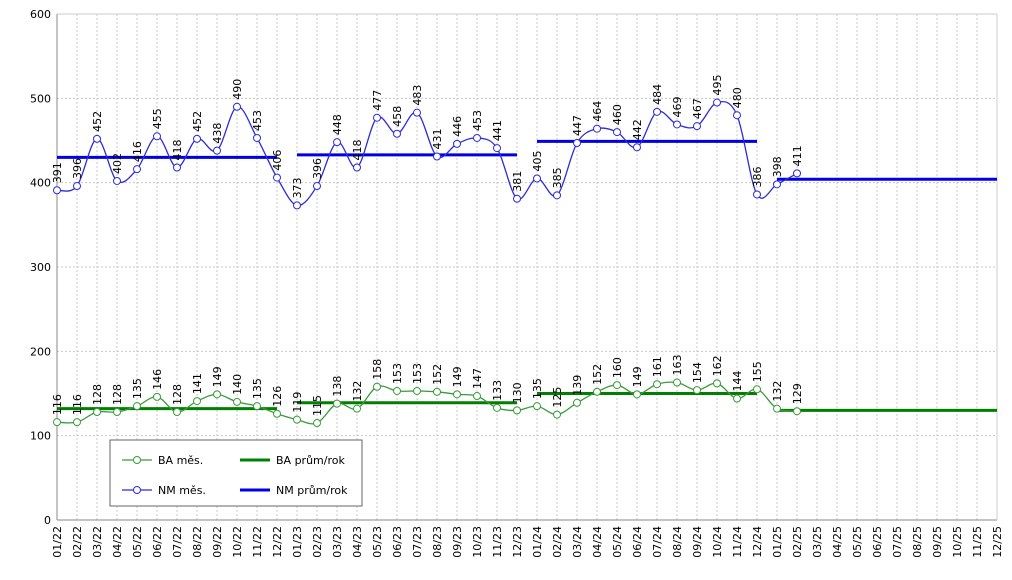  I want to click on y-tick-label: 400, so click(40, 183).